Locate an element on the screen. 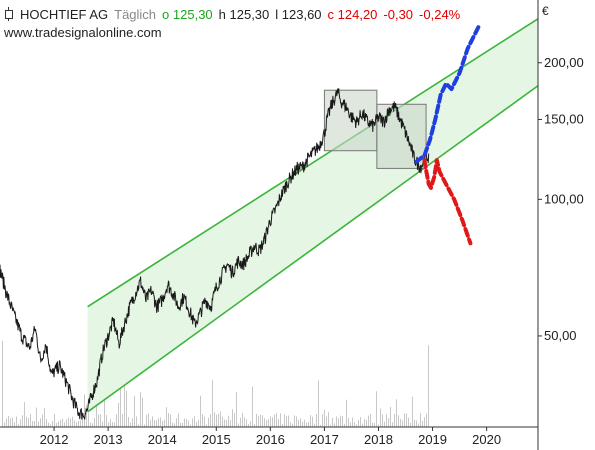  price-change-percent: -0,24% is located at coordinates (440, 14).